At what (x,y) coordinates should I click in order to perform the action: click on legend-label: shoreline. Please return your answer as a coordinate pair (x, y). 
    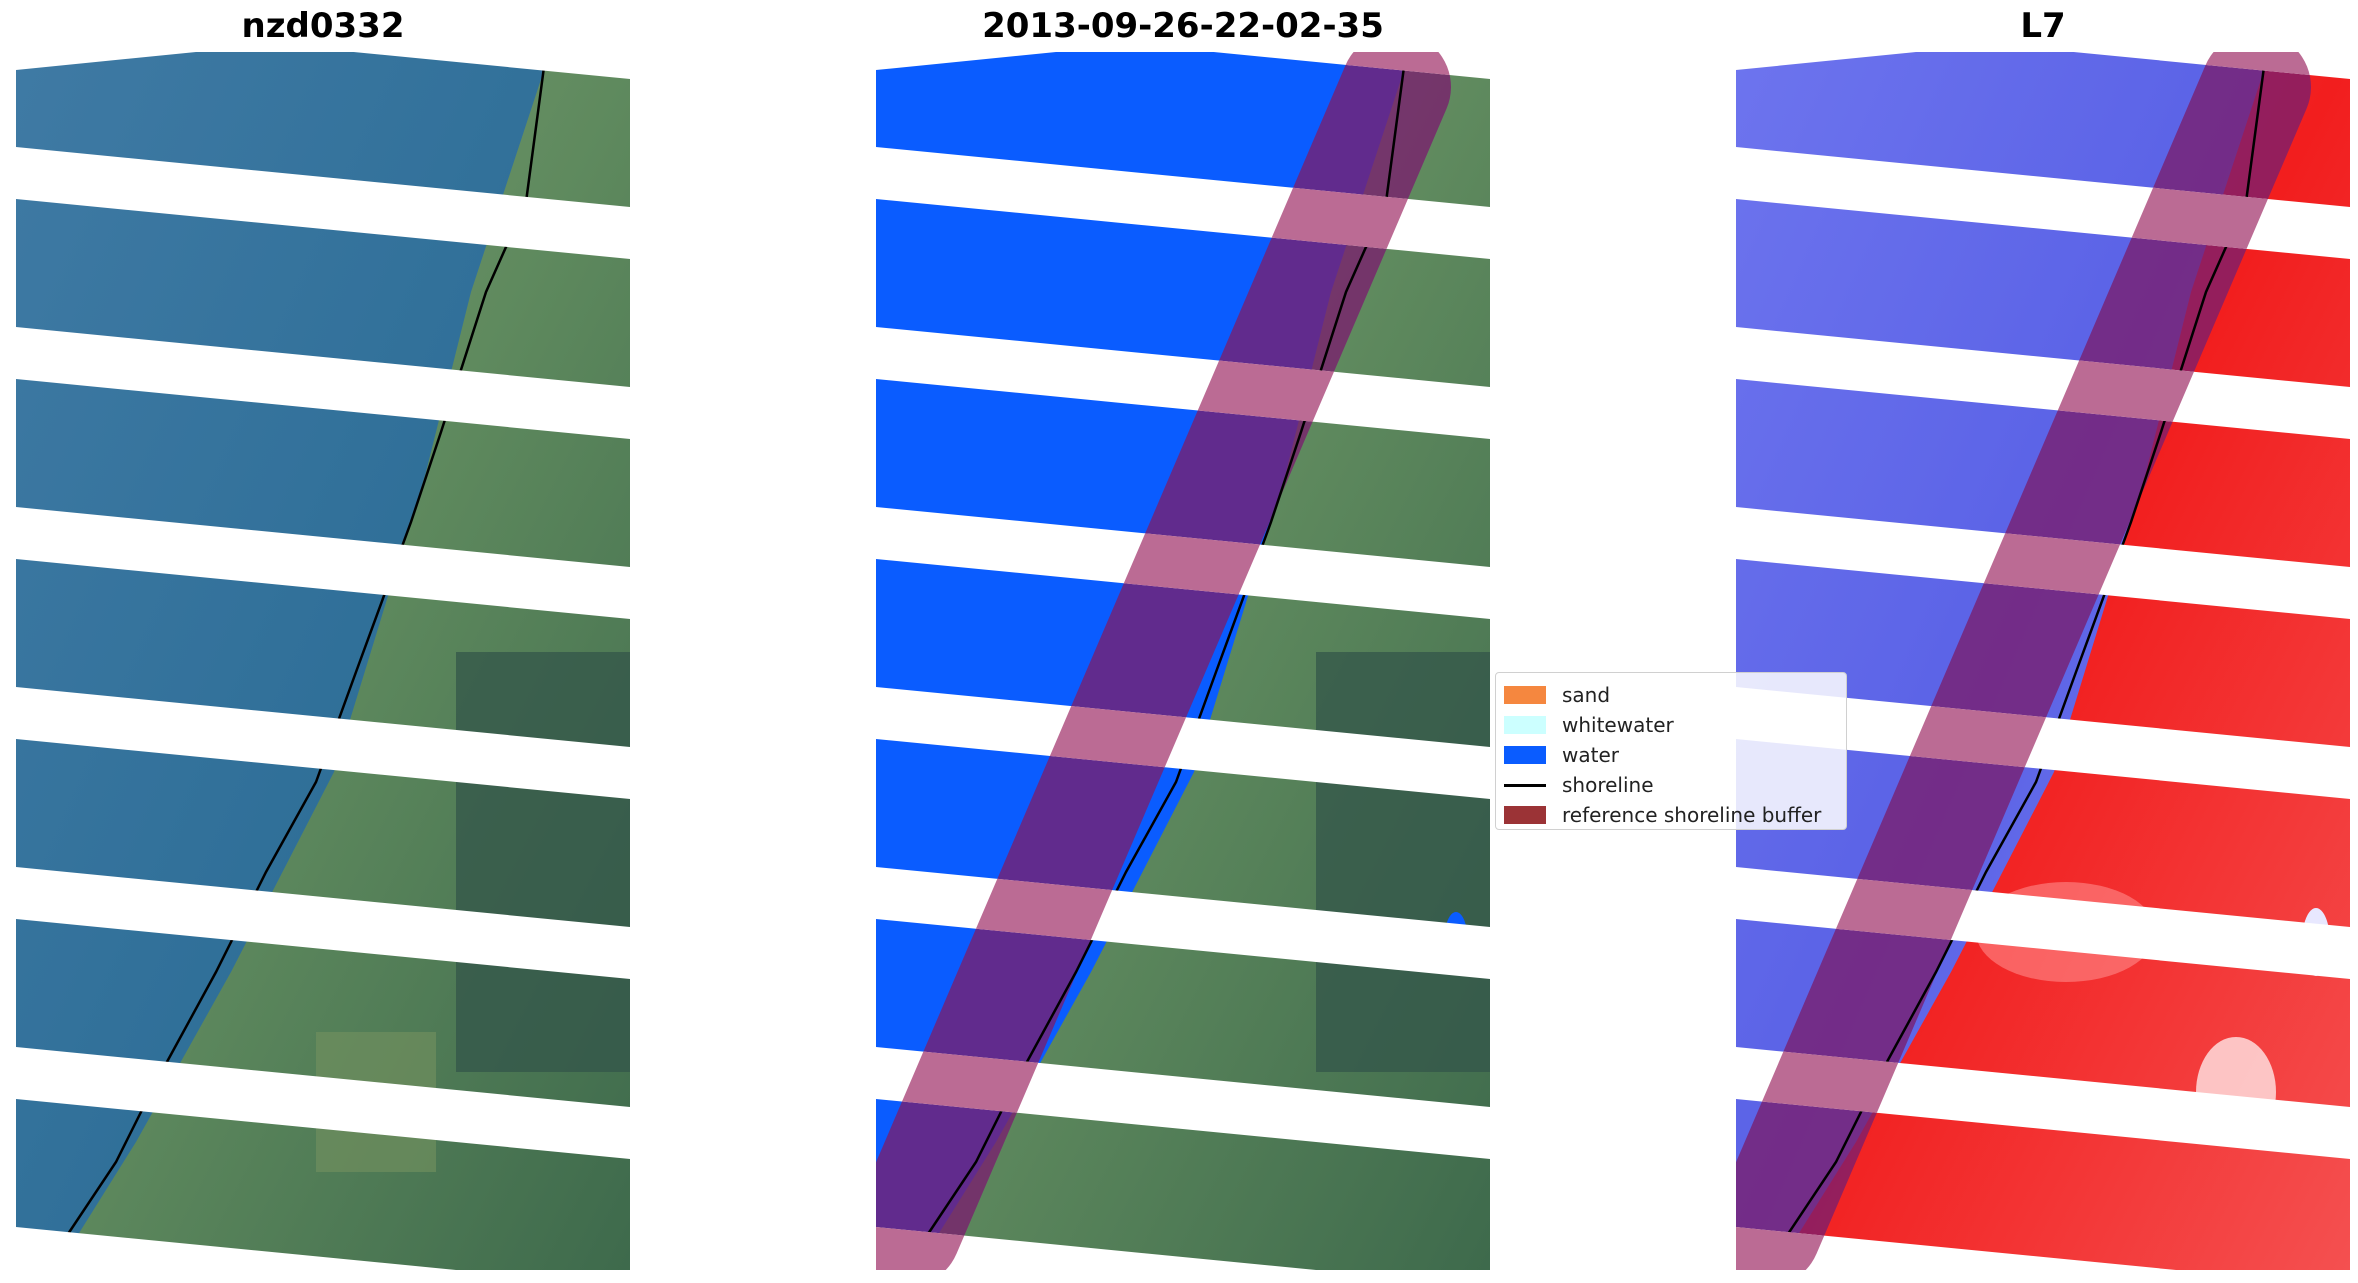
    Looking at the image, I should click on (1608, 785).